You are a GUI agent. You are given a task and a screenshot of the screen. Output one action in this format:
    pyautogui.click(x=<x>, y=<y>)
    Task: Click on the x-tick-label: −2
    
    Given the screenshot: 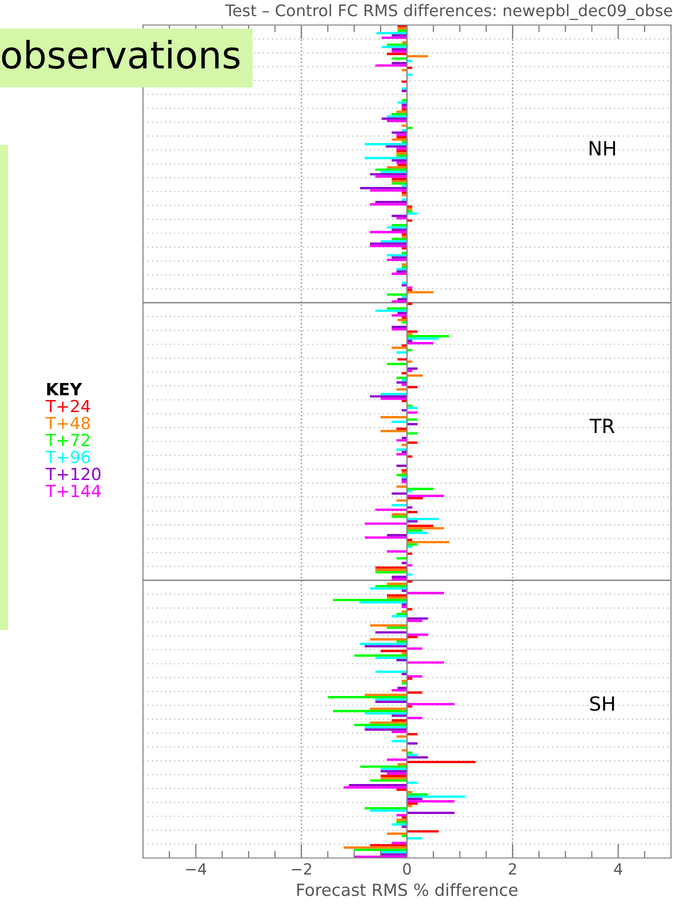 What is the action you would take?
    pyautogui.click(x=302, y=868)
    